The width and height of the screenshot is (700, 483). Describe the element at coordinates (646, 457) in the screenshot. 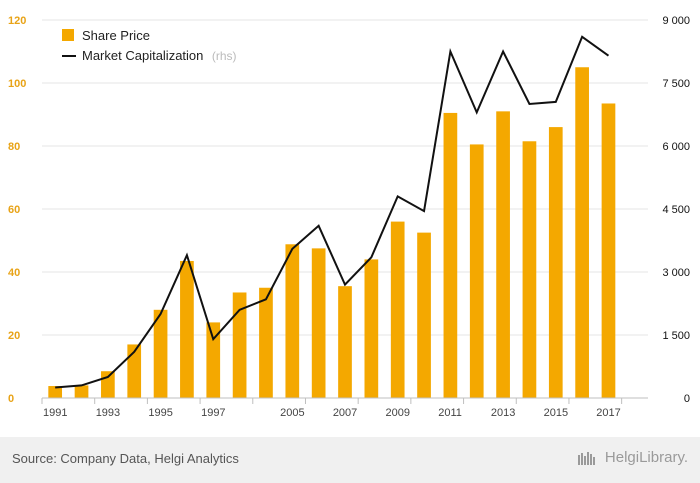

I see `brand-text: HelgiLibrary.` at that location.